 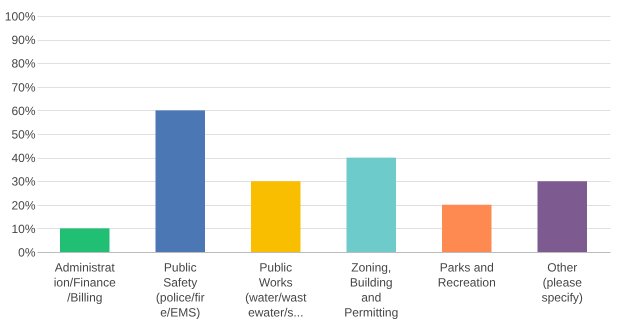 I want to click on y-tick-label: 80%, so click(x=23, y=63).